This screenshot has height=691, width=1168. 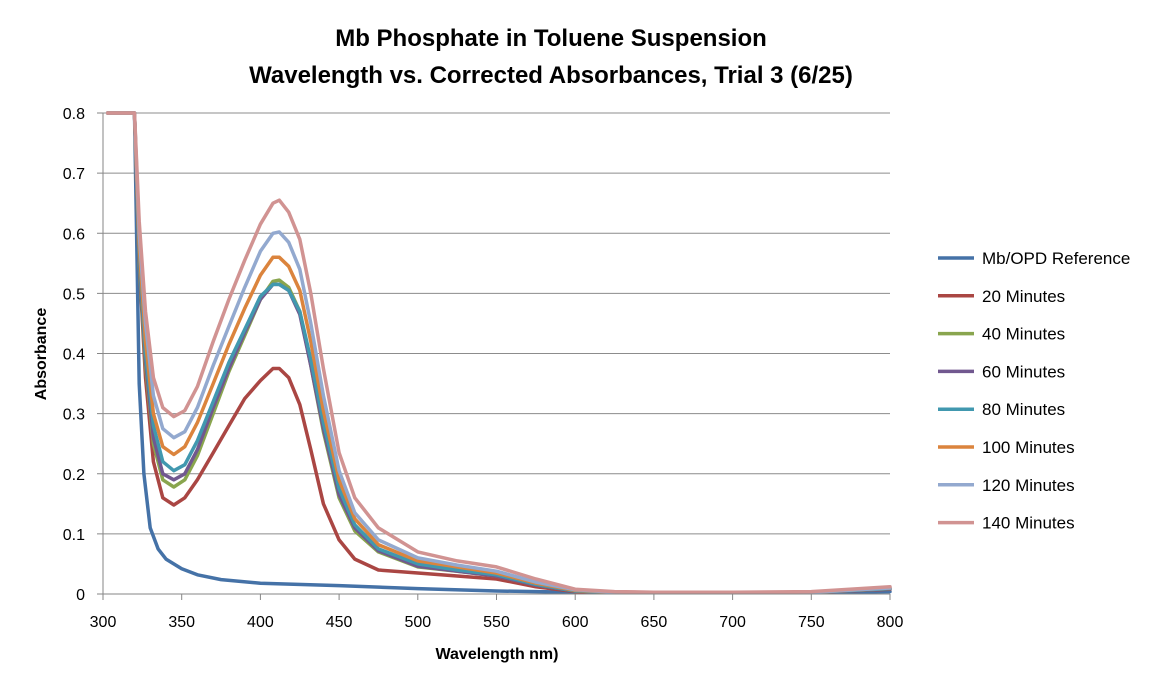 I want to click on x-axis-title: Wavelength nm), so click(x=497, y=654).